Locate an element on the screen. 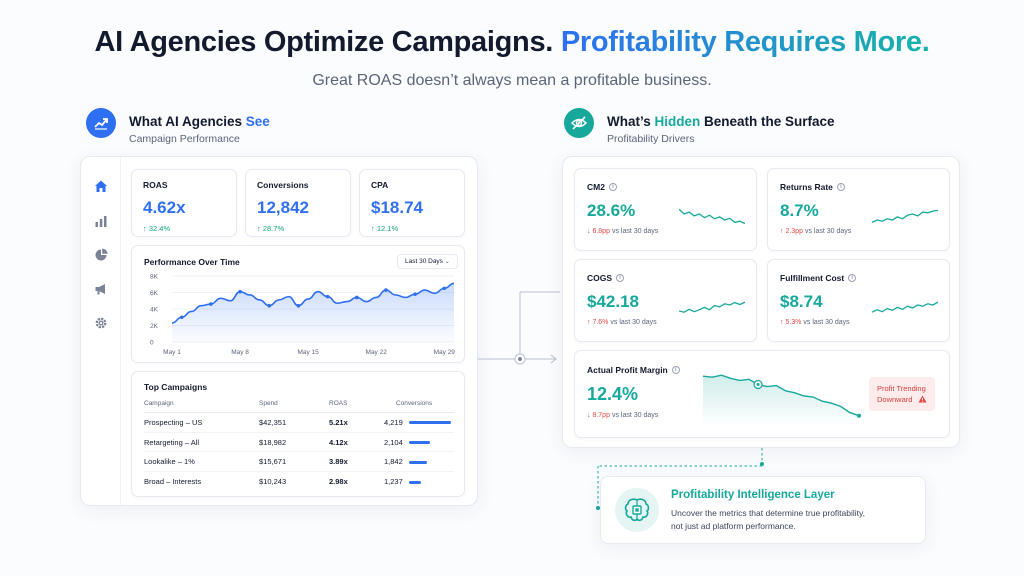 The height and width of the screenshot is (576, 1024). y-tick-label: 0 is located at coordinates (152, 343).